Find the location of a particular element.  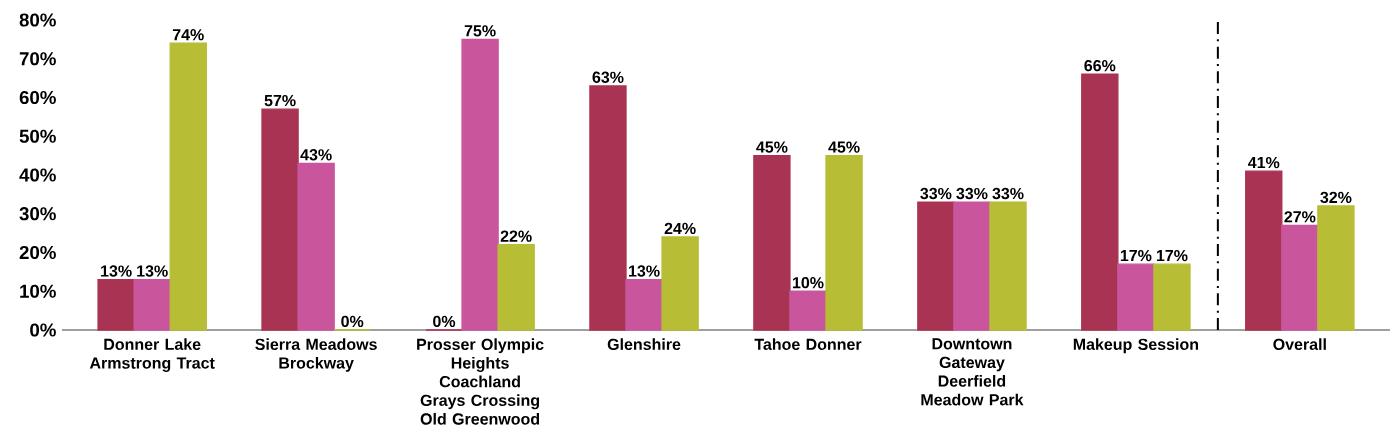

x-tick-label: Makeup Session is located at coordinates (1136, 346).